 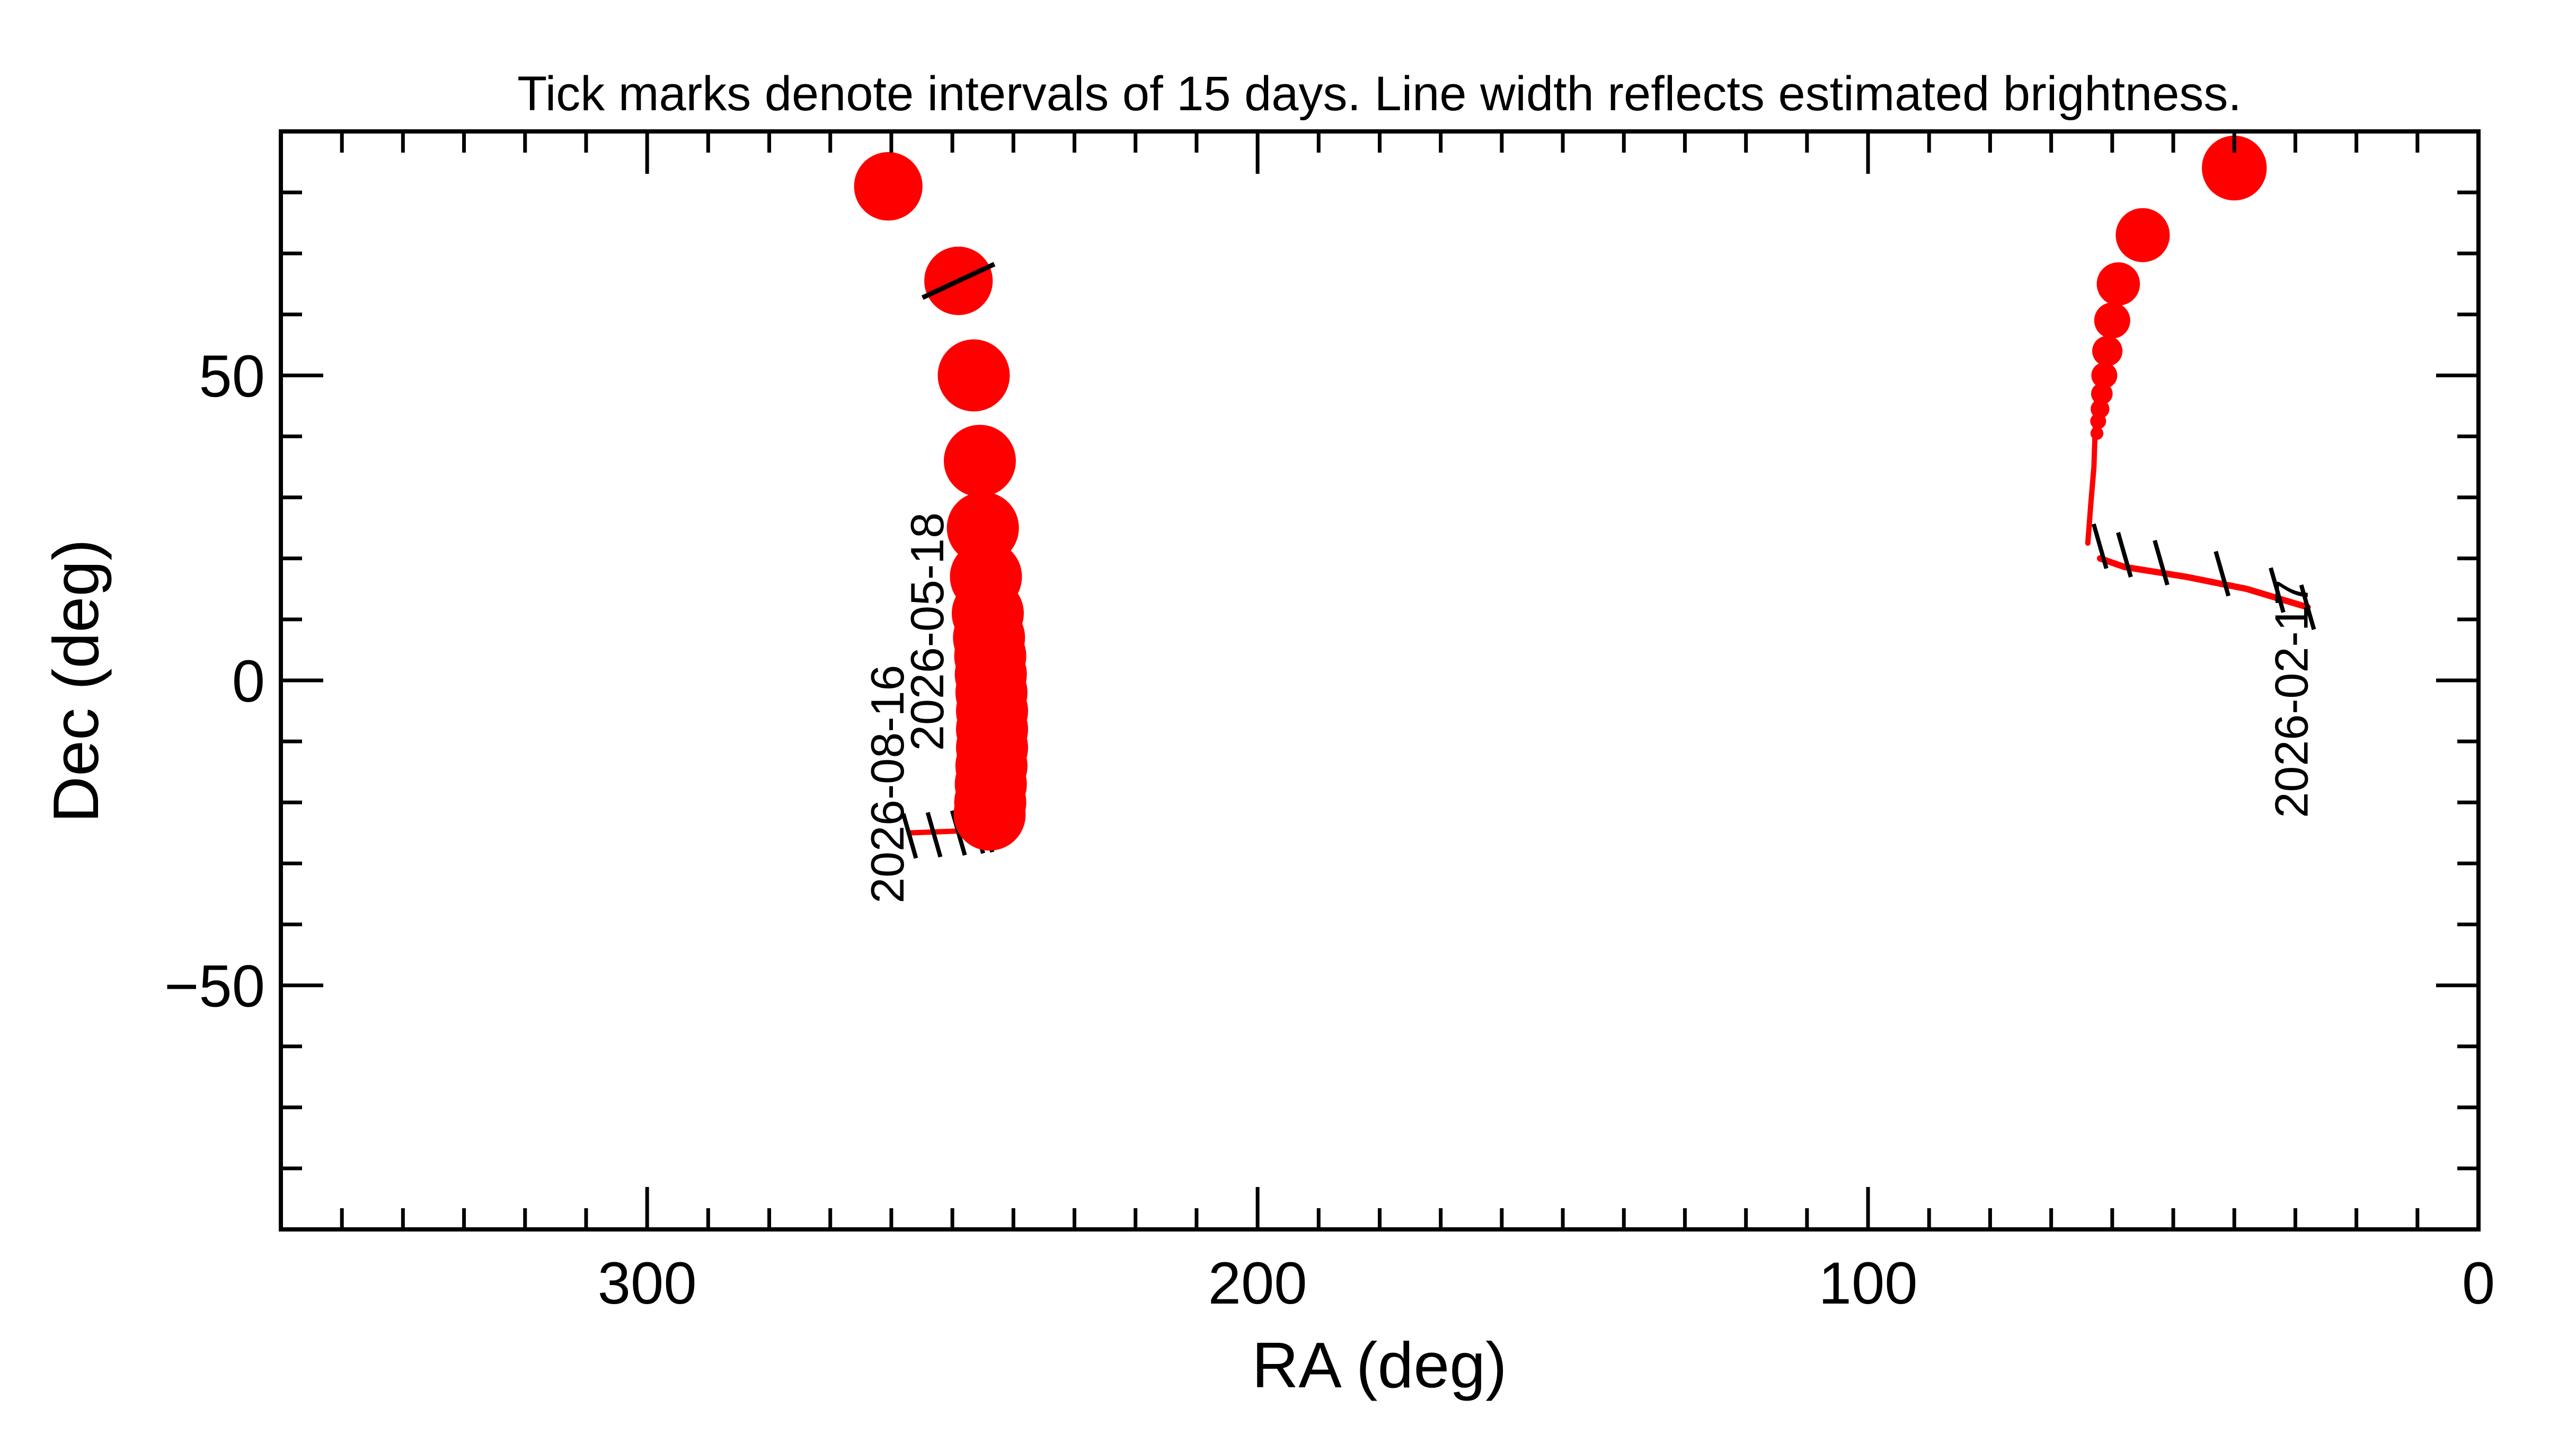 What do you see at coordinates (1379, 1365) in the screenshot?
I see `x-axis-label: RA (deg)` at bounding box center [1379, 1365].